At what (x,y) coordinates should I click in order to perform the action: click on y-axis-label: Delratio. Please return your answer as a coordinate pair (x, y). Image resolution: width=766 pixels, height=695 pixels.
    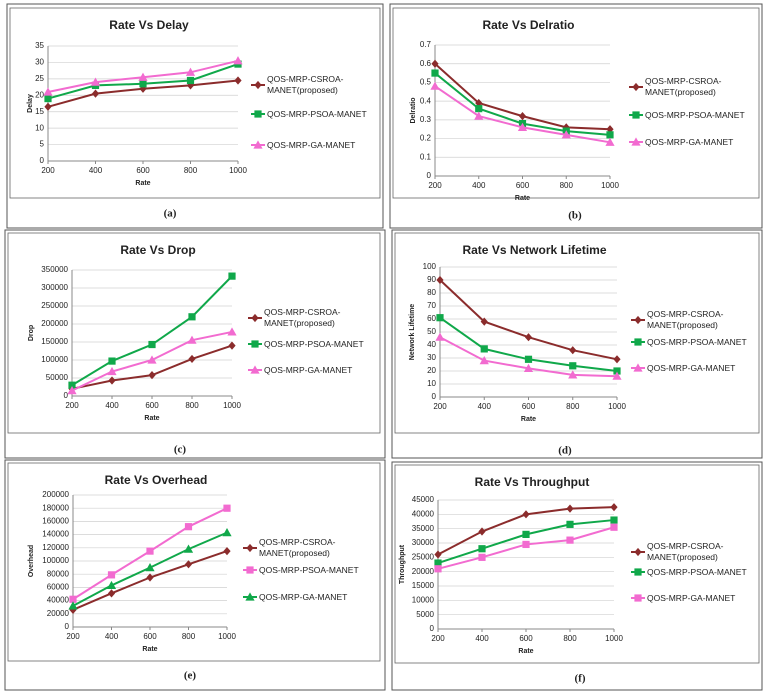
    Looking at the image, I should click on (413, 110).